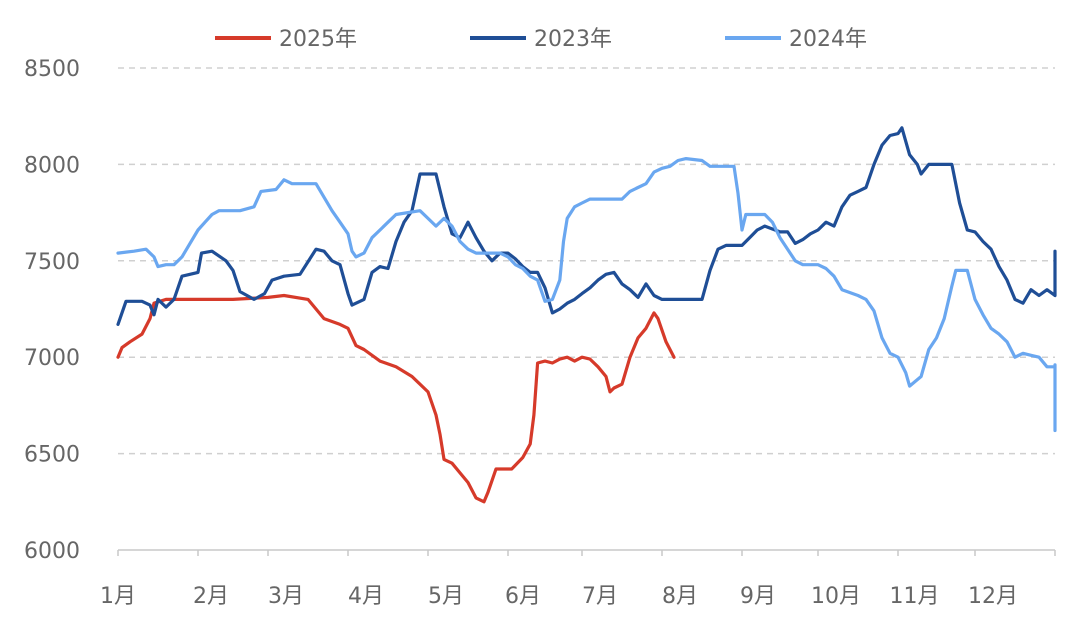  I want to click on y-tick-label: 8000, so click(52, 165).